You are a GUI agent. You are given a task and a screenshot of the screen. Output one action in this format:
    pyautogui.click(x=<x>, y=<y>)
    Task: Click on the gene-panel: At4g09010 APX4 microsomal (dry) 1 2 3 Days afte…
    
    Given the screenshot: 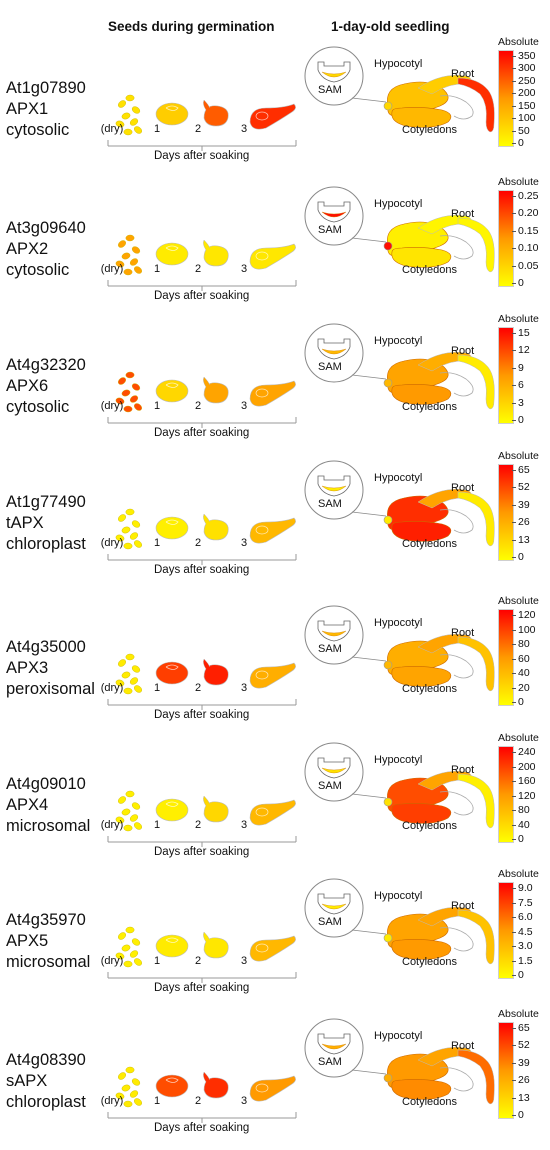 What is the action you would take?
    pyautogui.click(x=275, y=803)
    